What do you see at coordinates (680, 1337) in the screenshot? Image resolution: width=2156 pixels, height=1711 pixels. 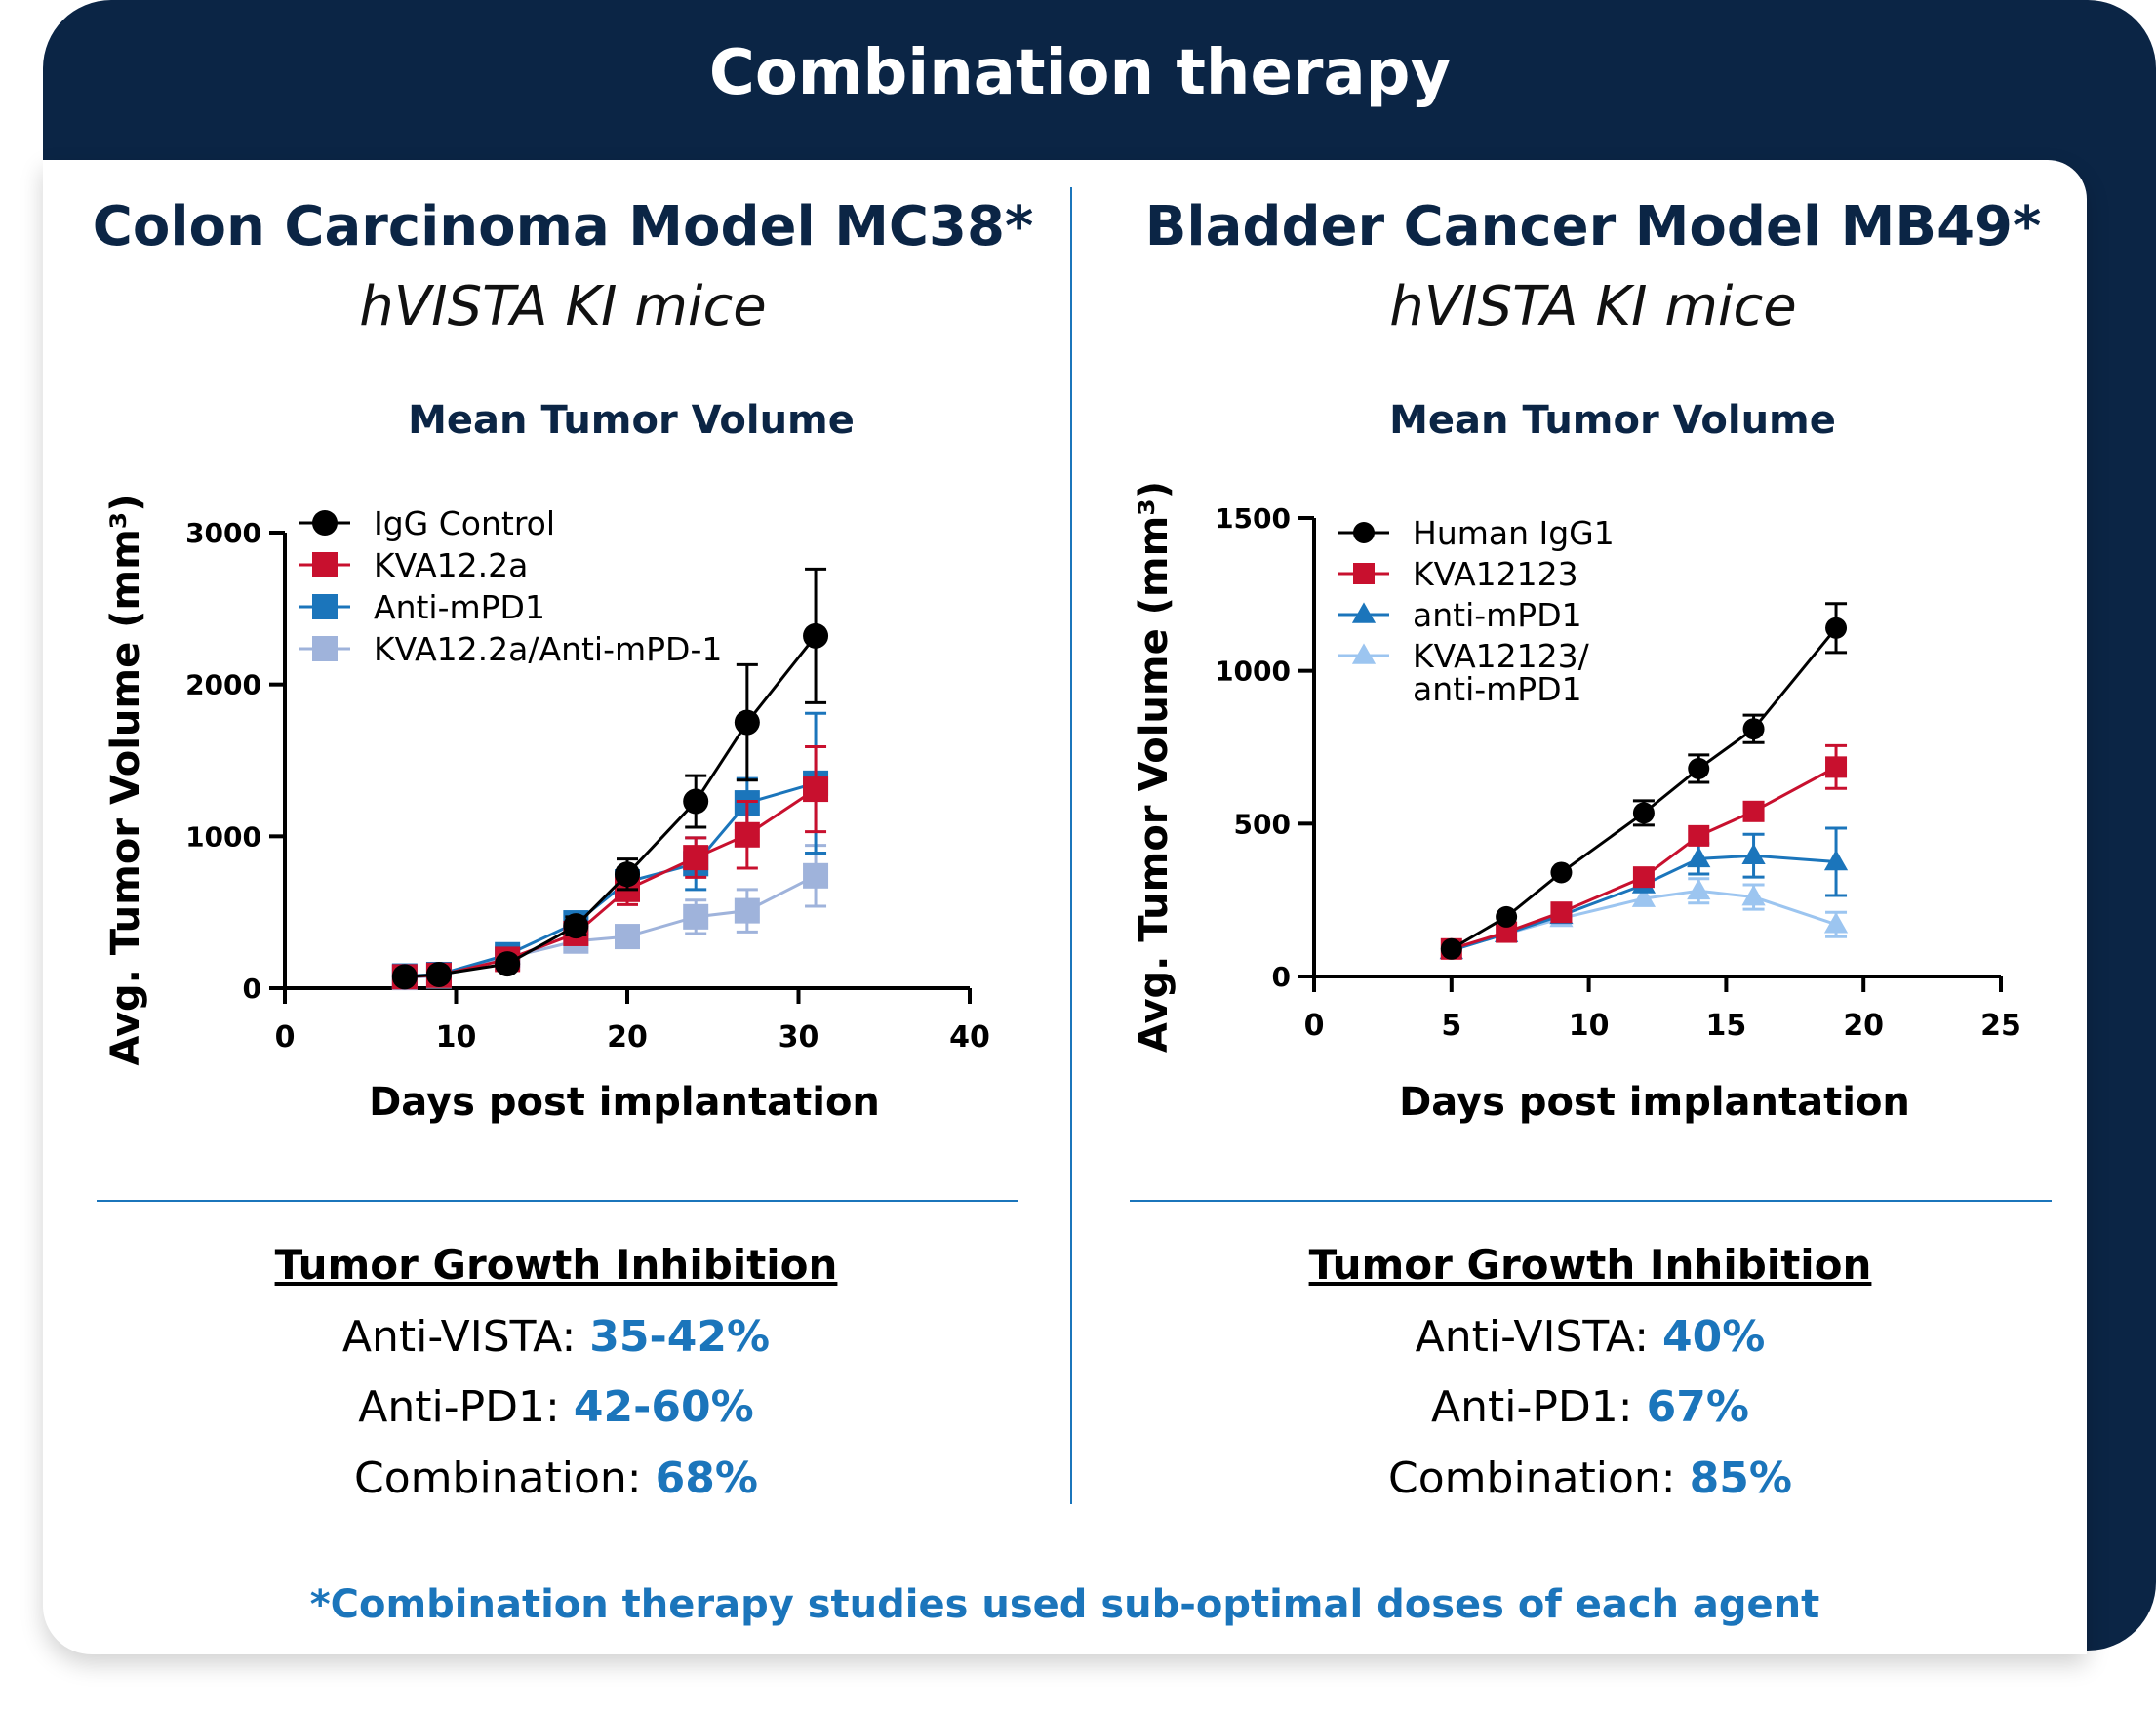 I see `left-tgi-value: 35-42%` at bounding box center [680, 1337].